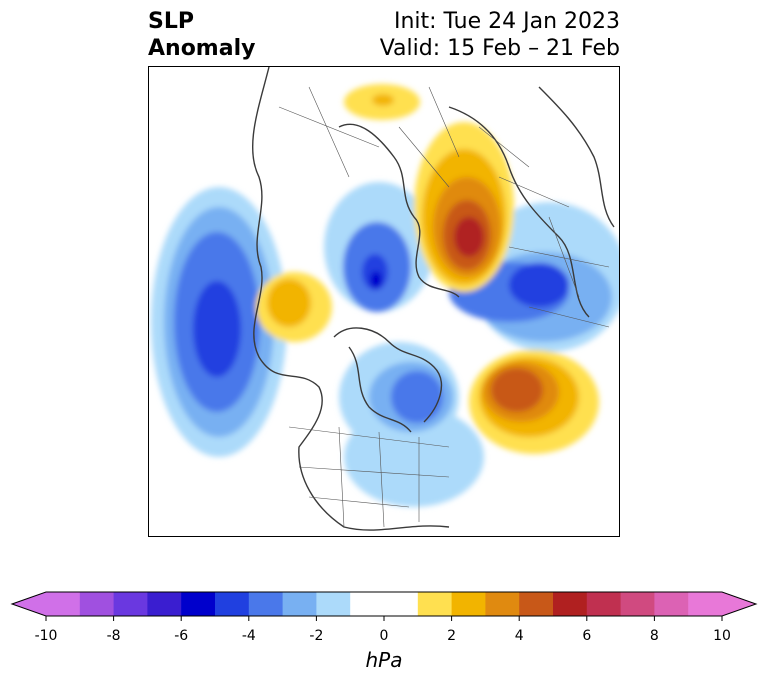  I want to click on coast-greenland, so click(388, 375).